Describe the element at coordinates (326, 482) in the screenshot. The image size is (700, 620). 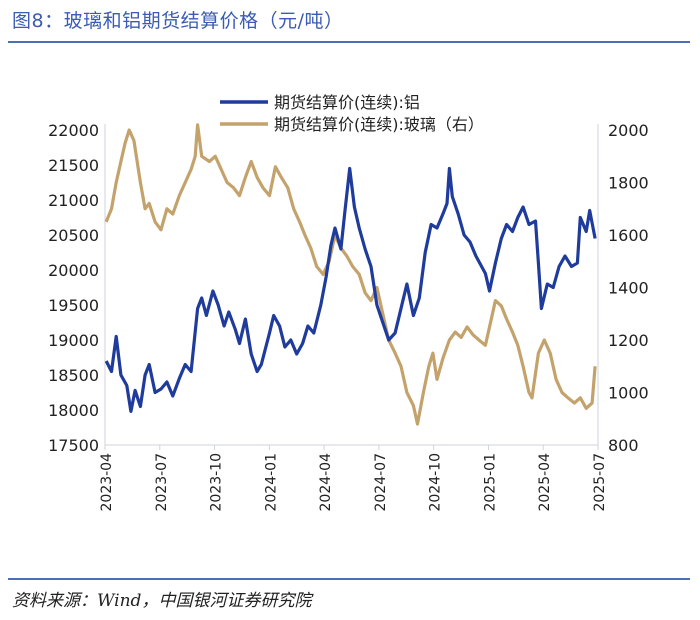
I see `x-tick-label: 2024-04` at that location.